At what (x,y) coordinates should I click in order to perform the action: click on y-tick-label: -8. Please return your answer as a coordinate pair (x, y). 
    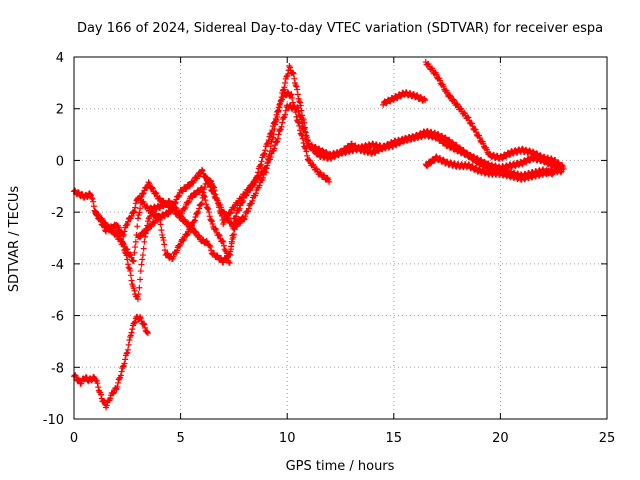
    Looking at the image, I should click on (57, 368).